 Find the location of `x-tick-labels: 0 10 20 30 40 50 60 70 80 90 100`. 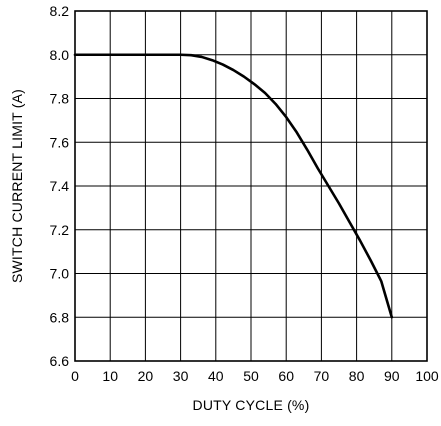

x-tick-labels: 0 10 20 30 40 50 60 70 80 90 100 is located at coordinates (255, 376).